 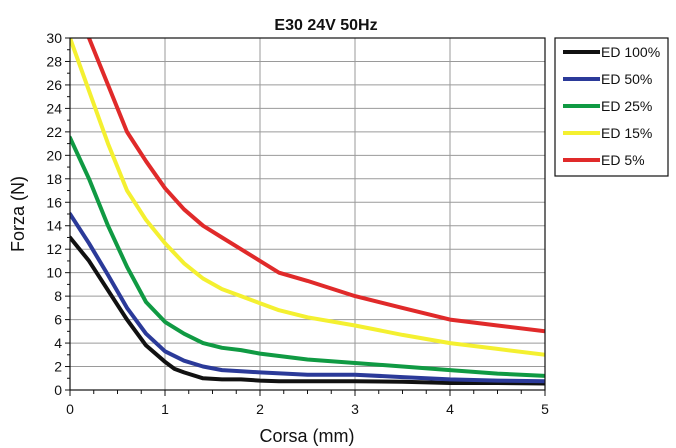 I want to click on y-tick-label: 0, so click(x=58, y=390).